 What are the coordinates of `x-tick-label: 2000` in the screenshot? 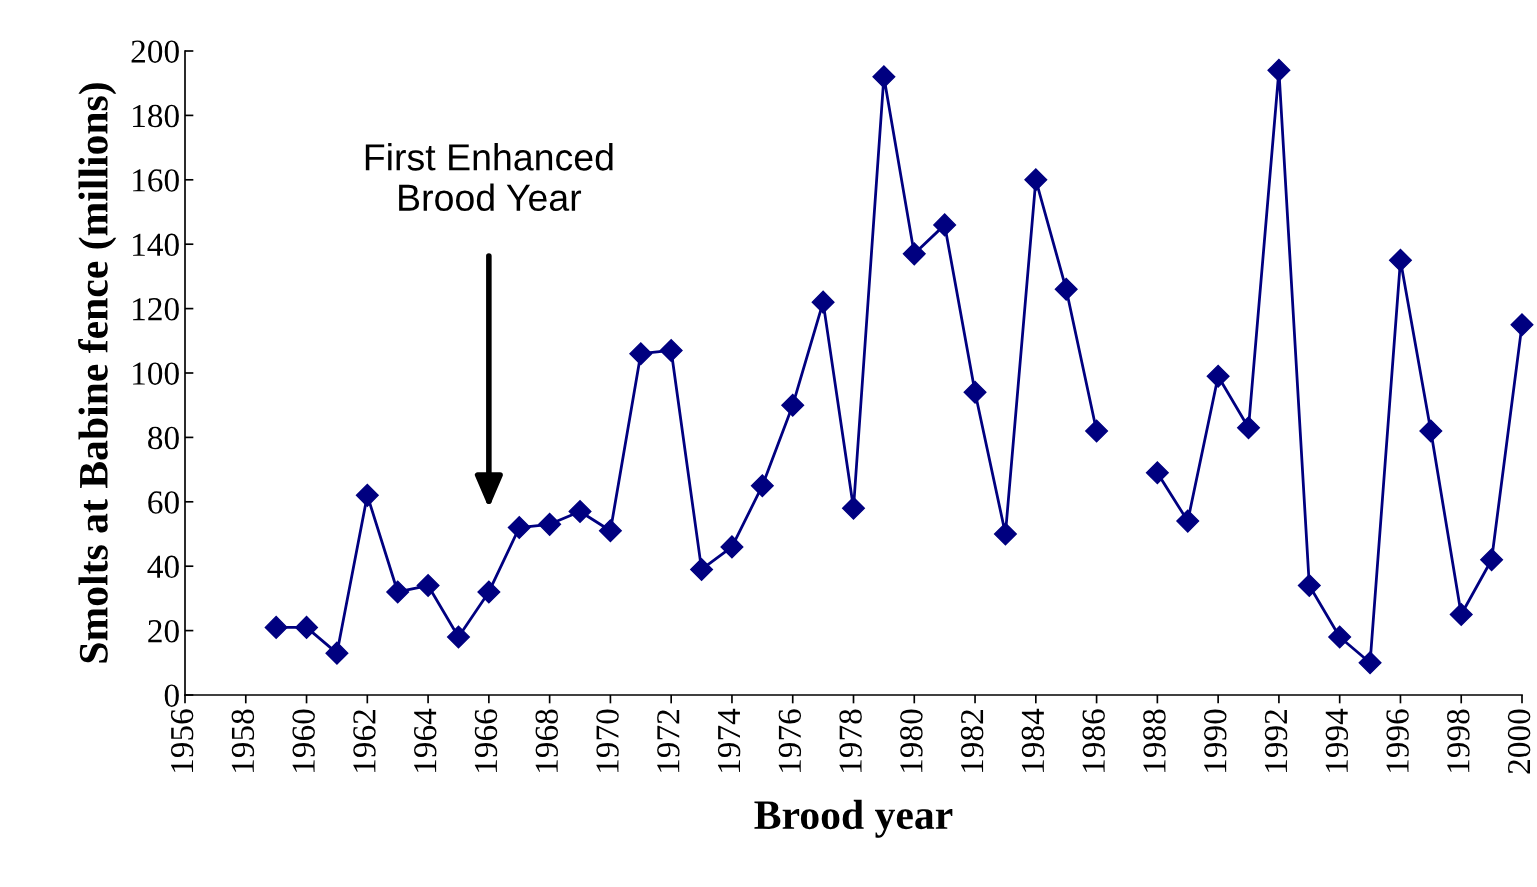 It's located at (1519, 741).